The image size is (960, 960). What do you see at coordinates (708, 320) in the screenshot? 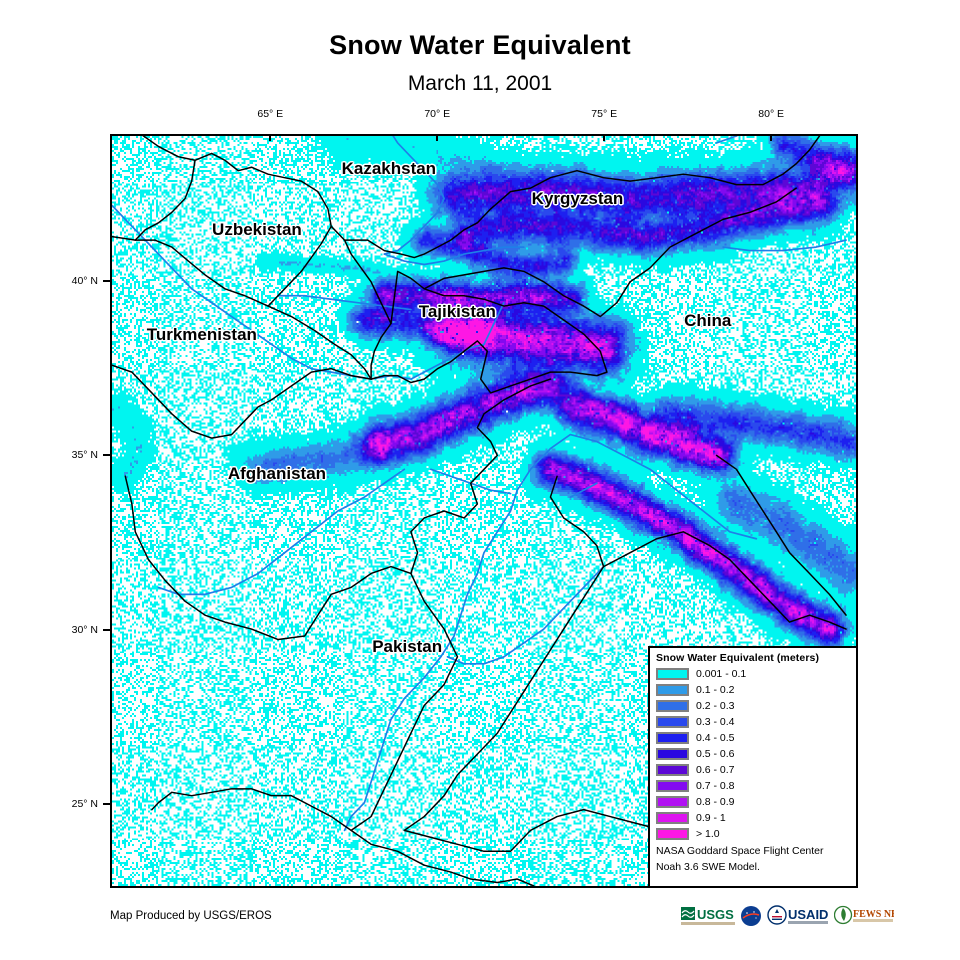
I see `country-label-china: China` at bounding box center [708, 320].